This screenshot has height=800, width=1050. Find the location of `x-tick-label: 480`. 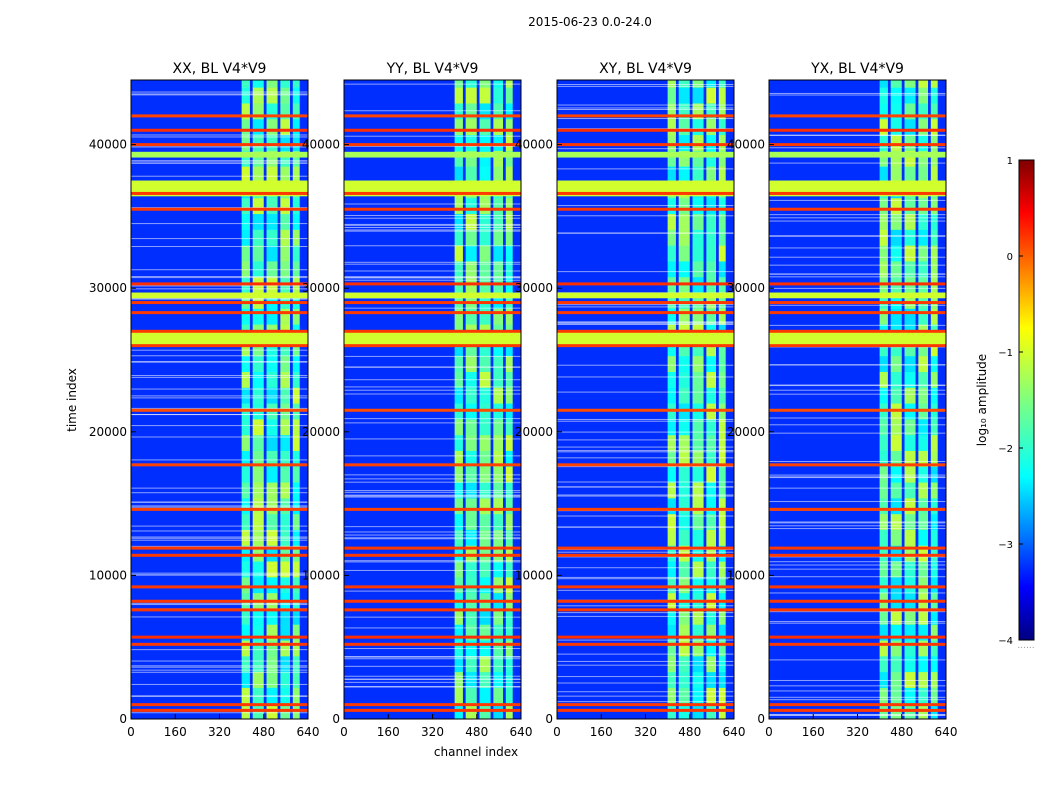

x-tick-label: 480 is located at coordinates (901, 732).